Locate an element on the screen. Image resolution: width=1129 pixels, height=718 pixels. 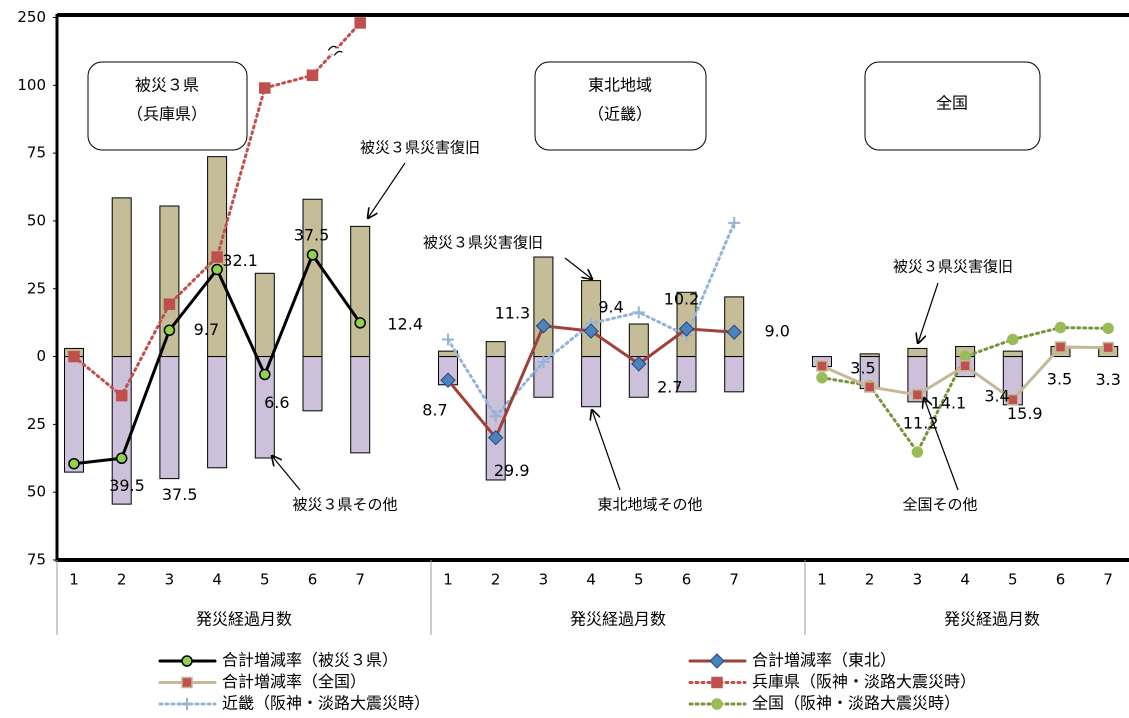
annotation: 東北地域その他 is located at coordinates (649, 505).